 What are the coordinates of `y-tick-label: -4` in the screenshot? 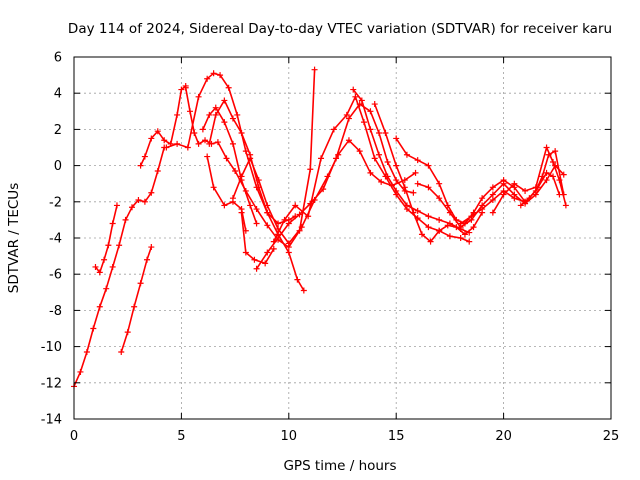 It's located at (55, 239).